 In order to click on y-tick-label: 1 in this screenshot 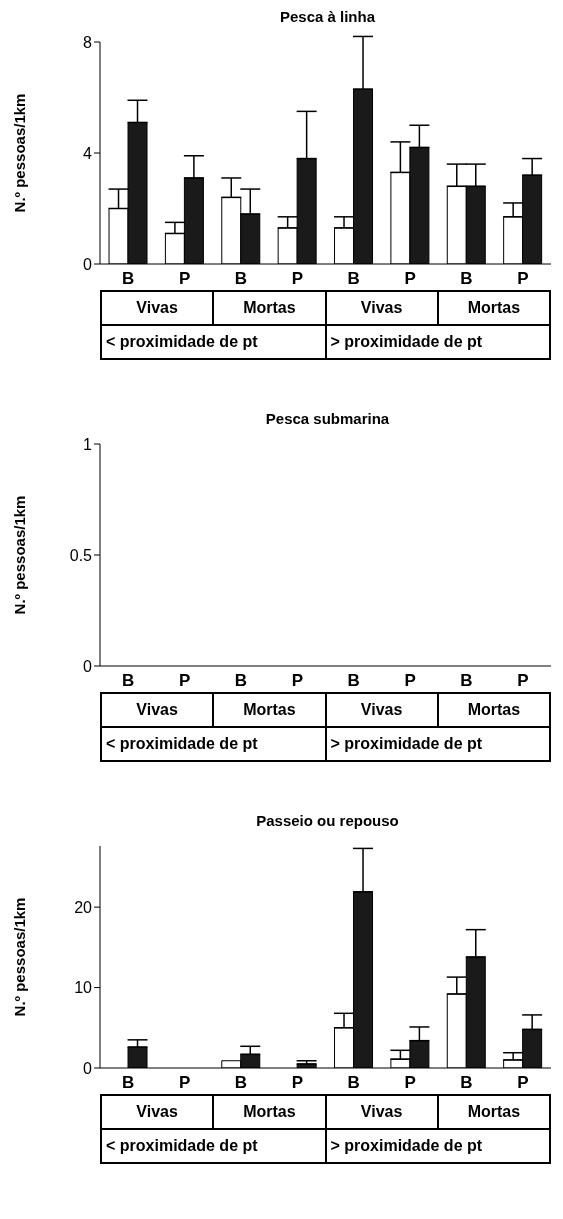, I will do `click(88, 444)`.